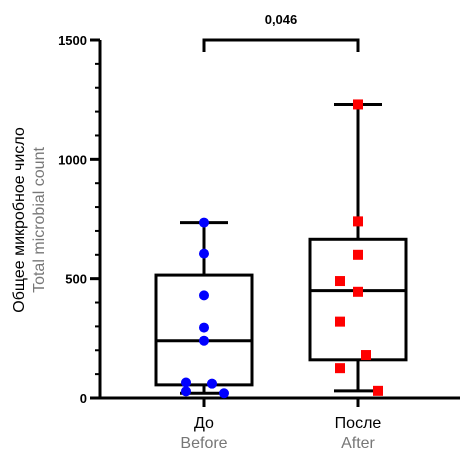  What do you see at coordinates (72, 159) in the screenshot?
I see `y-tick-label: 1000` at bounding box center [72, 159].